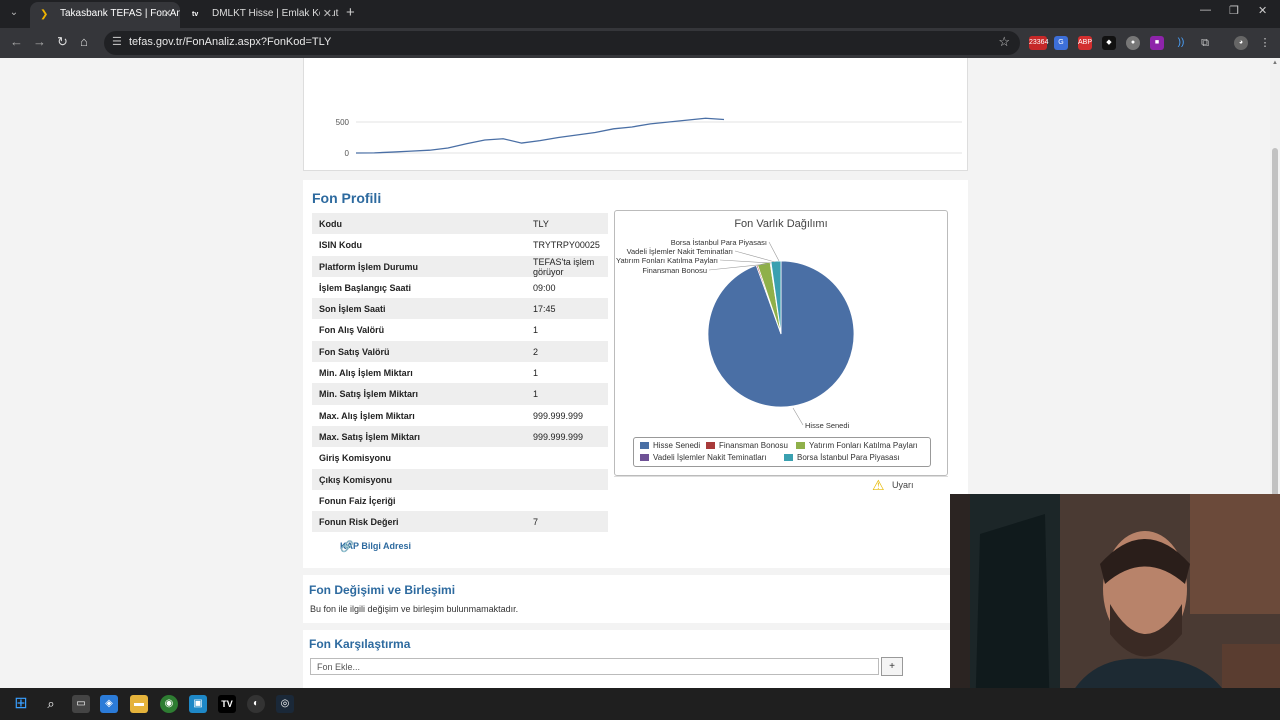  What do you see at coordinates (753, 445) in the screenshot?
I see `legend-label: Finansman Bonosu` at bounding box center [753, 445].